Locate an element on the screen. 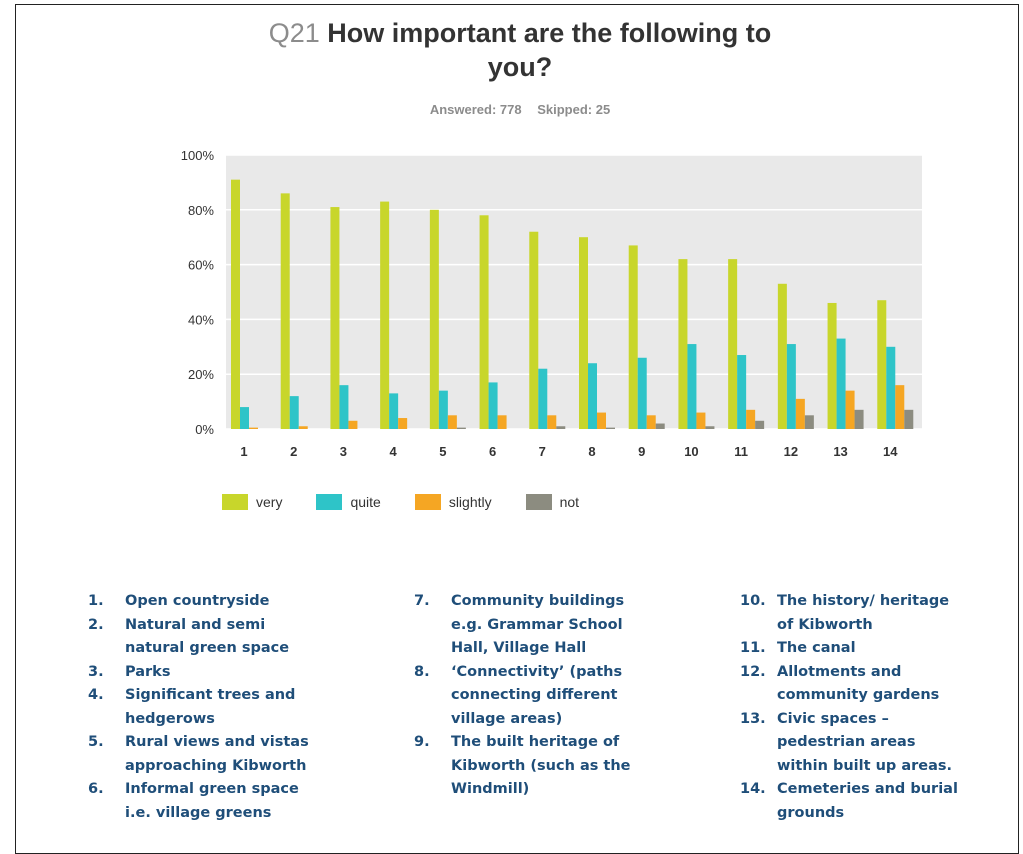 The height and width of the screenshot is (854, 1023). list-item: 3. Parks is located at coordinates (213, 673).